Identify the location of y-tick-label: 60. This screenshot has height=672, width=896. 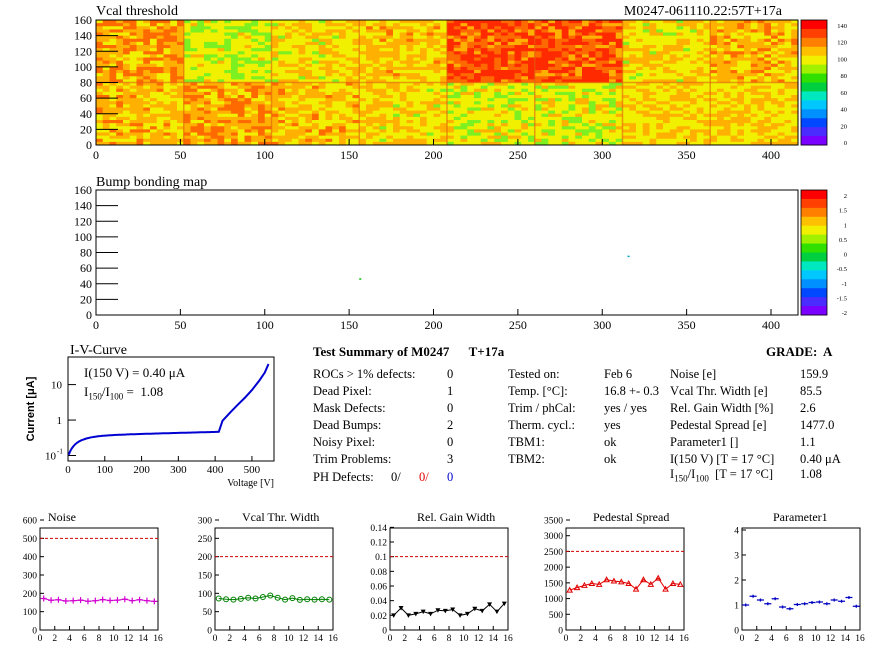
(86, 98).